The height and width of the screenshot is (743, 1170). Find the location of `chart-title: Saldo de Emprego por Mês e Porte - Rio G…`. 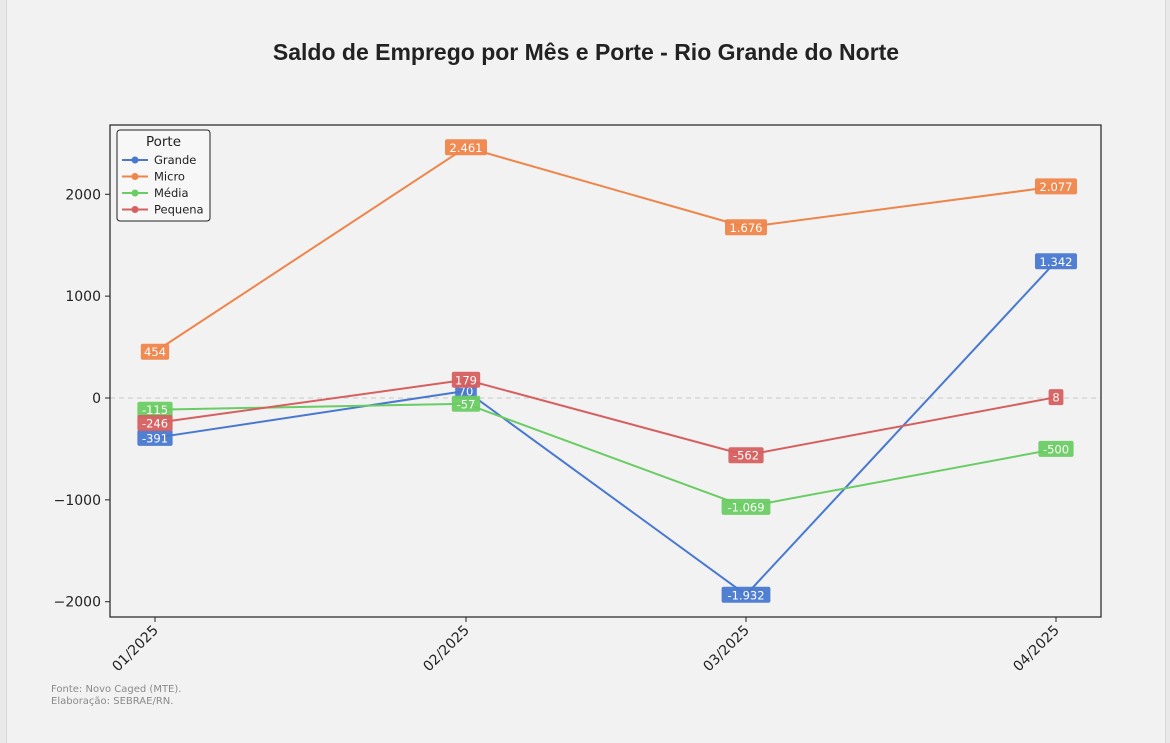

chart-title: Saldo de Emprego por Mês e Porte - Rio G… is located at coordinates (586, 52).